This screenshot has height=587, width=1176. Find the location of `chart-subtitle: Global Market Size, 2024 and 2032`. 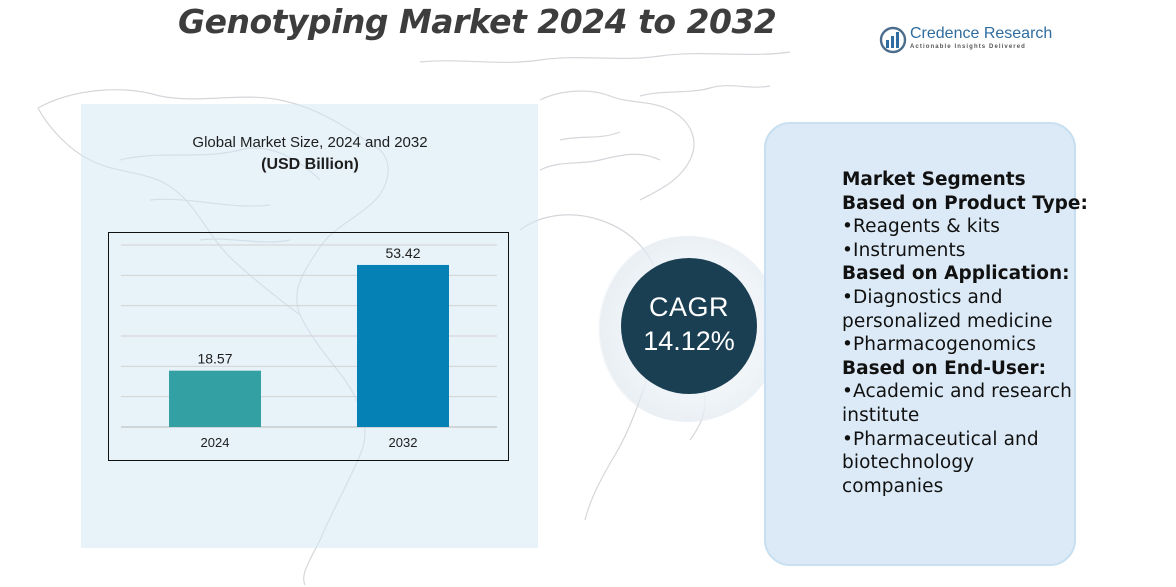

chart-subtitle: Global Market Size, 2024 and 2032 is located at coordinates (310, 142).